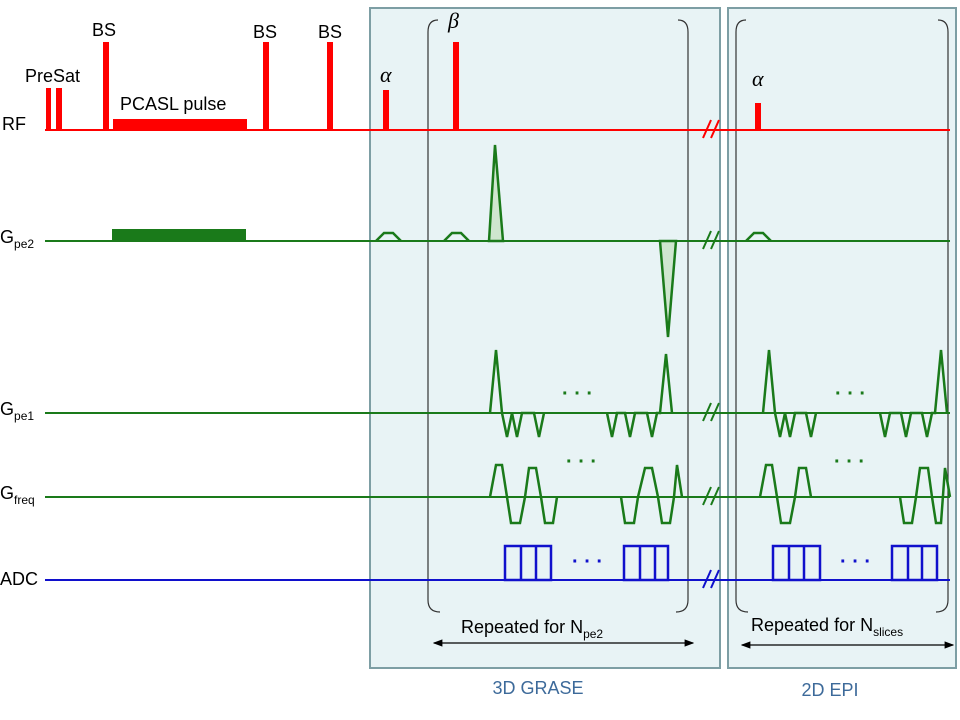 The width and height of the screenshot is (960, 720). What do you see at coordinates (537, 688) in the screenshot?
I see `block-title: 3D GRASE` at bounding box center [537, 688].